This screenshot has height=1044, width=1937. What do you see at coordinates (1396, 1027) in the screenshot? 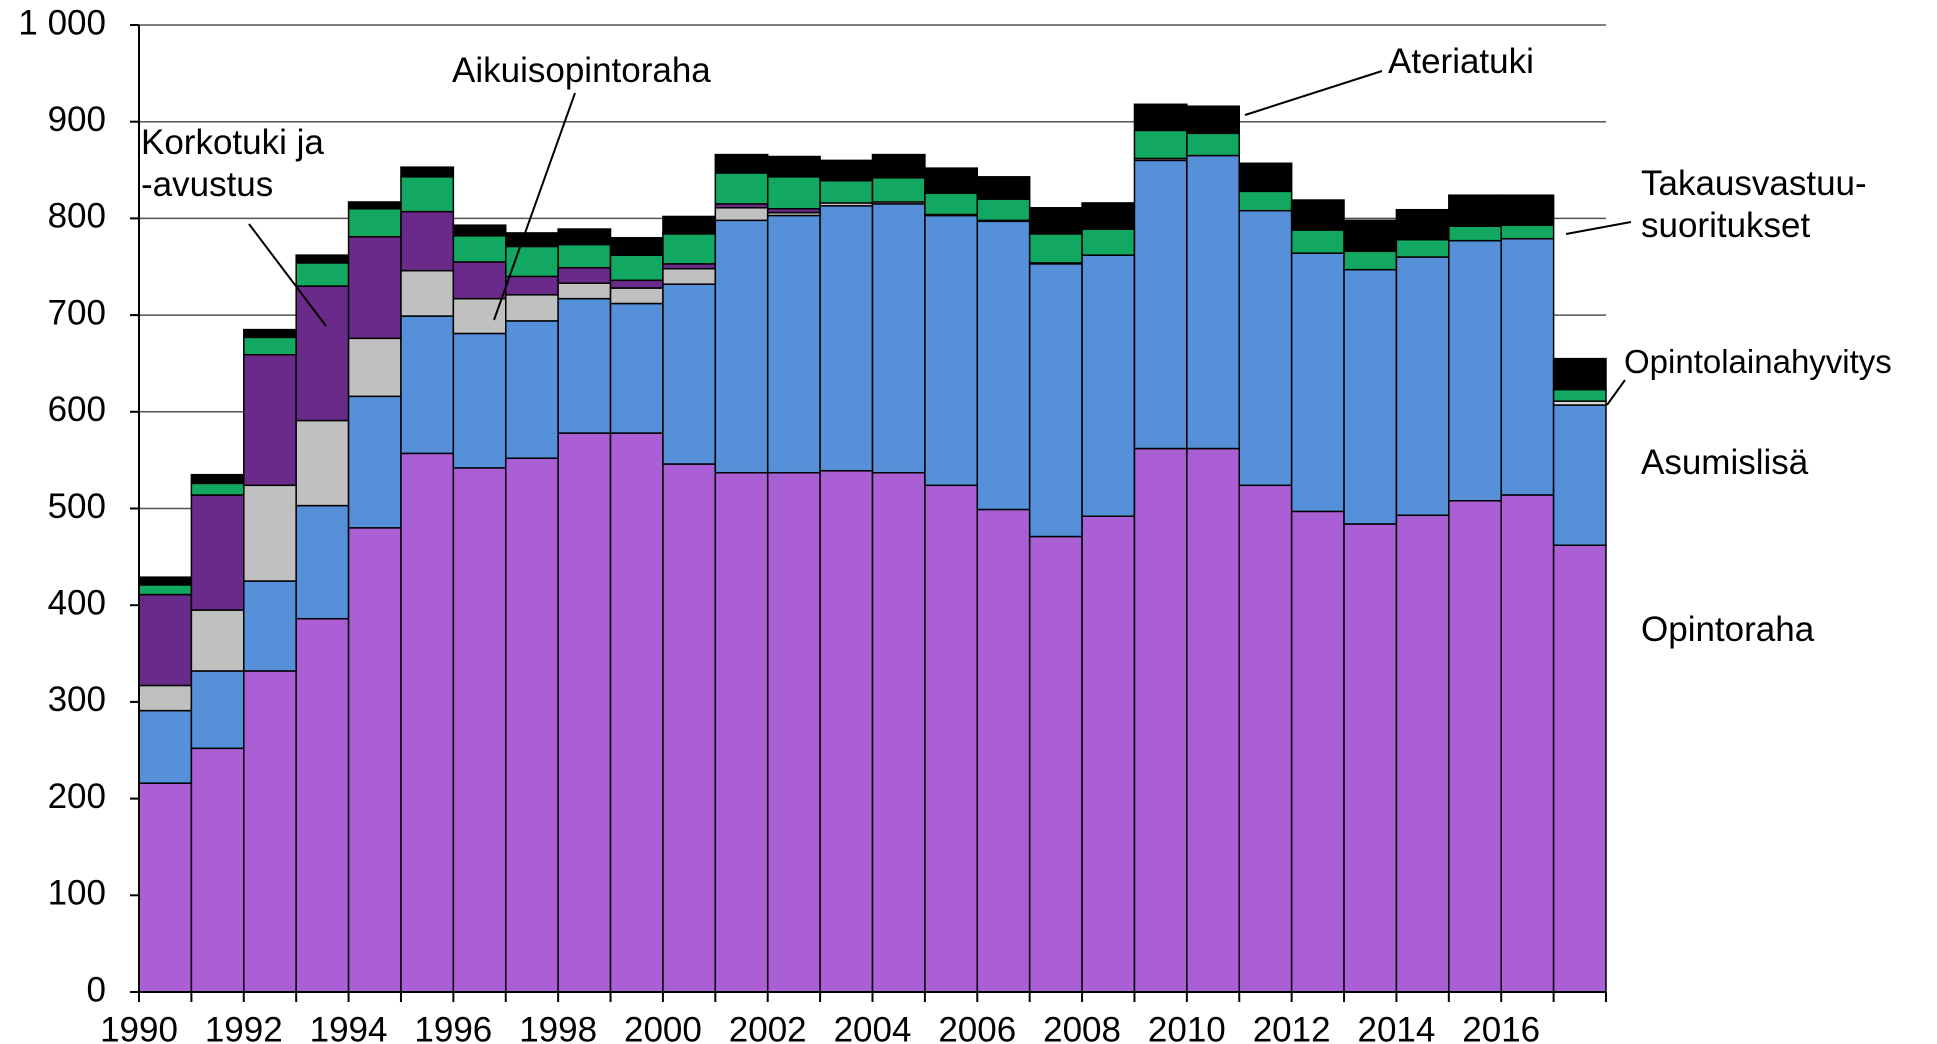
I see `x-tick-label: 2014` at bounding box center [1396, 1027].